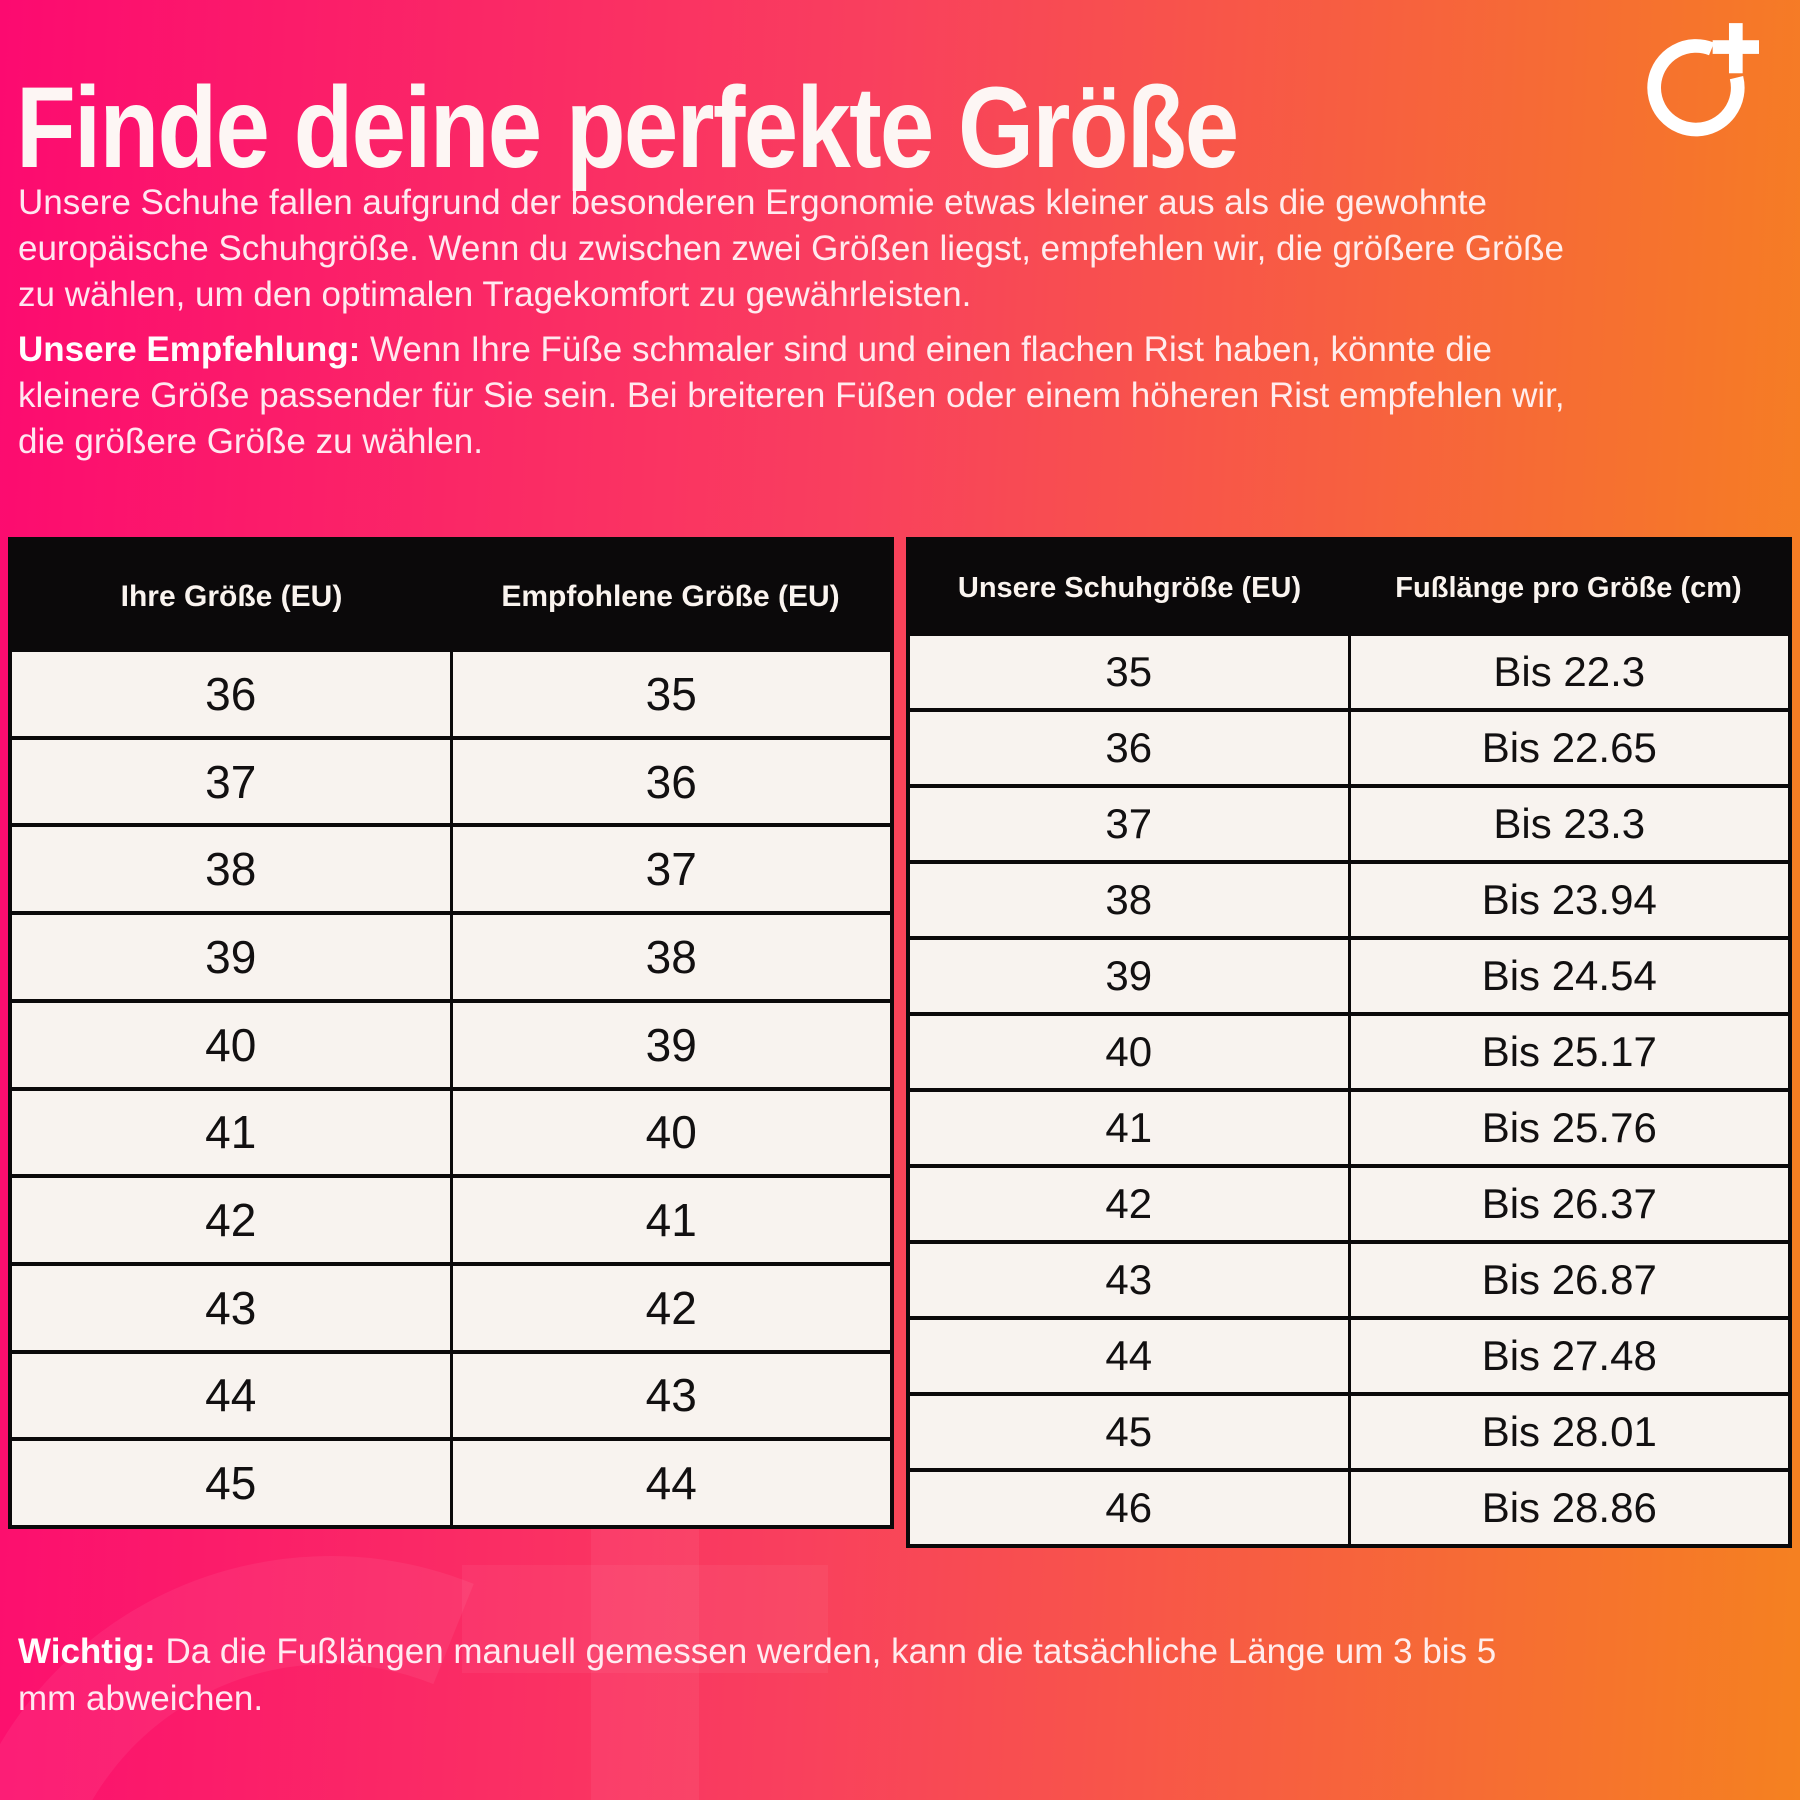  I want to click on table-row: 41 40, so click(451, 1130).